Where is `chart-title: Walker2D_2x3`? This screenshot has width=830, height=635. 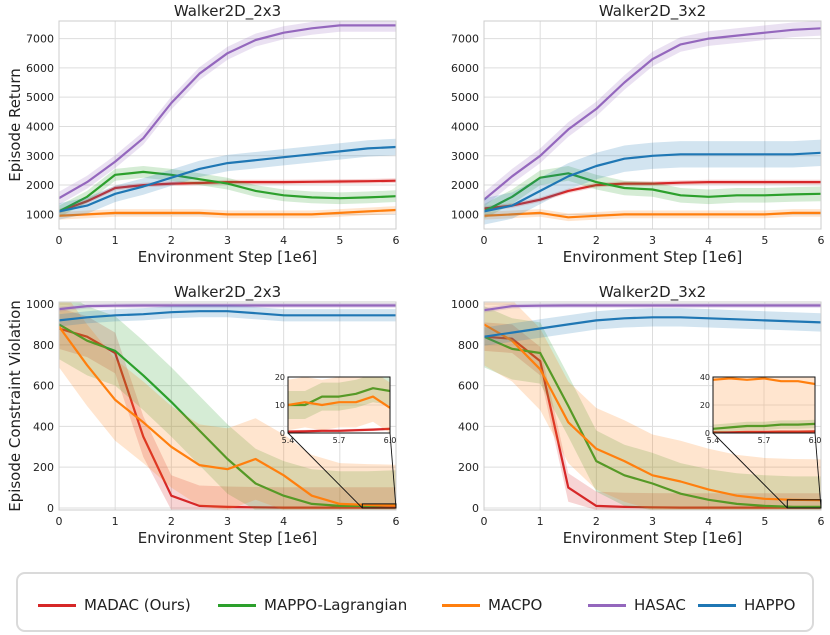 chart-title: Walker2D_2x3 is located at coordinates (227, 11).